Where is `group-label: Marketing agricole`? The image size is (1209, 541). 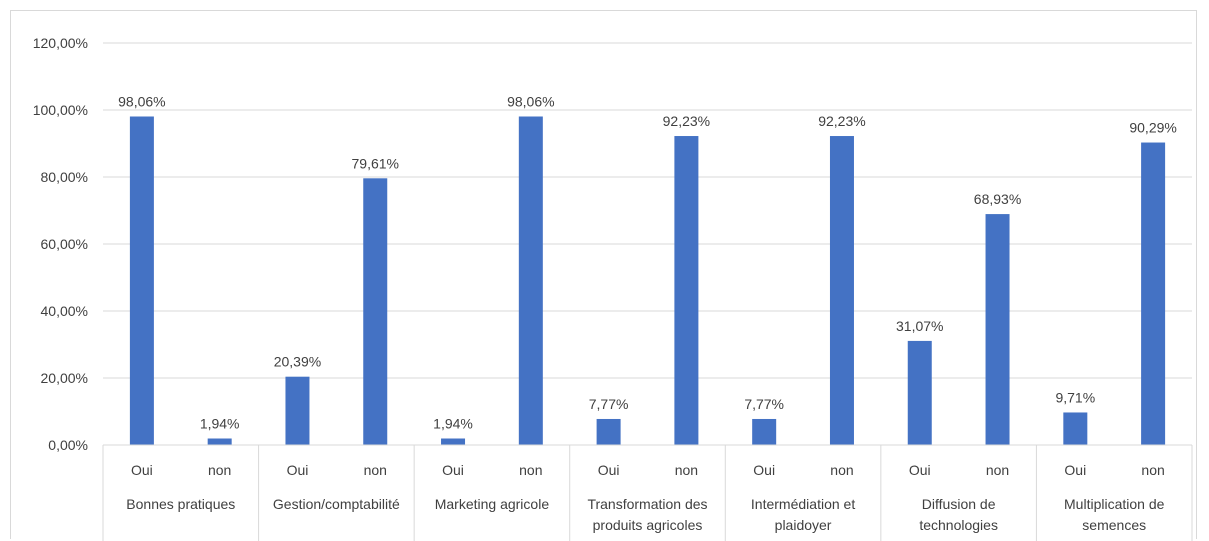 group-label: Marketing agricole is located at coordinates (492, 504).